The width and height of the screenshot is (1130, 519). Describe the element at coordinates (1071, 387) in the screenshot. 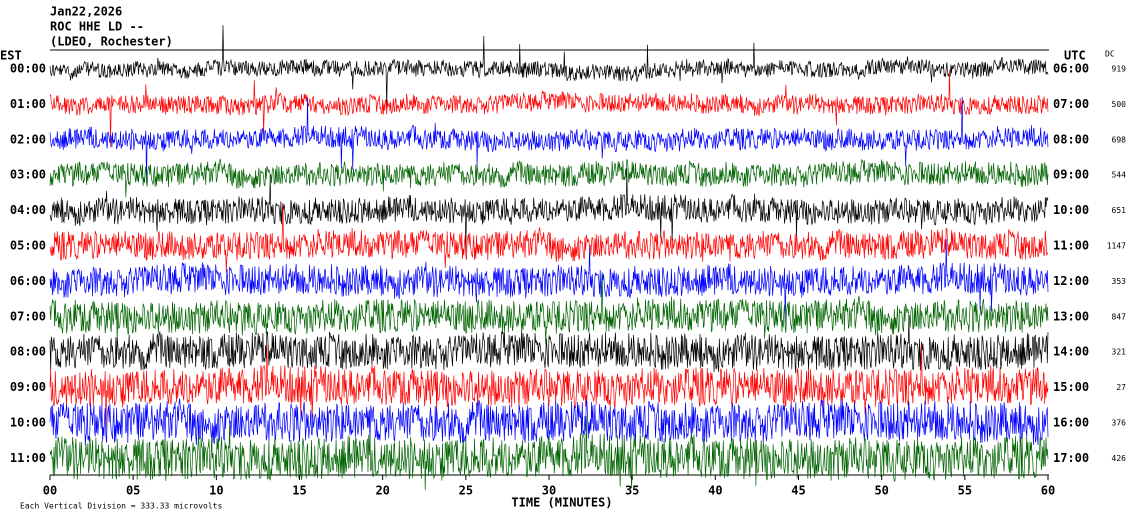

I see `utc-label: 15:00` at that location.